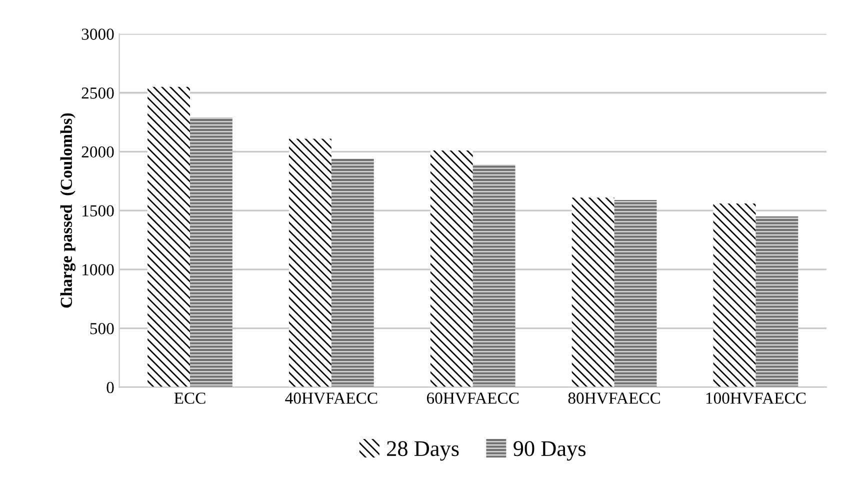  Describe the element at coordinates (756, 398) in the screenshot. I see `x-tick-label: 100HVFAECC` at that location.